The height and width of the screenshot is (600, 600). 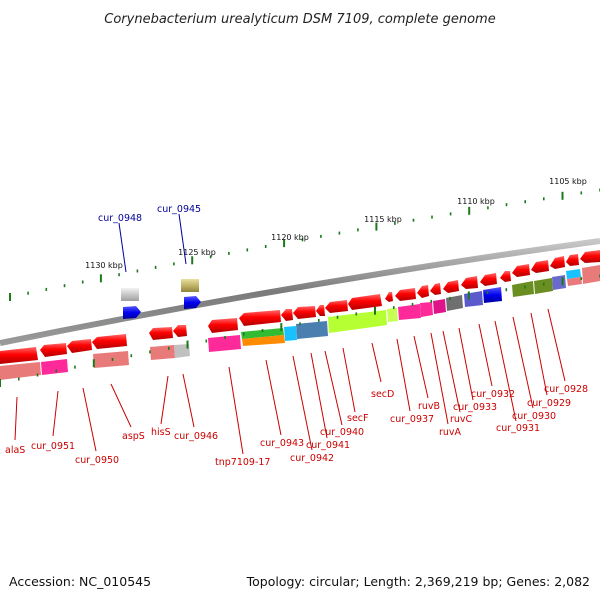 What do you see at coordinates (133, 436) in the screenshot?
I see `gene-label-aspS: aspS` at bounding box center [133, 436].